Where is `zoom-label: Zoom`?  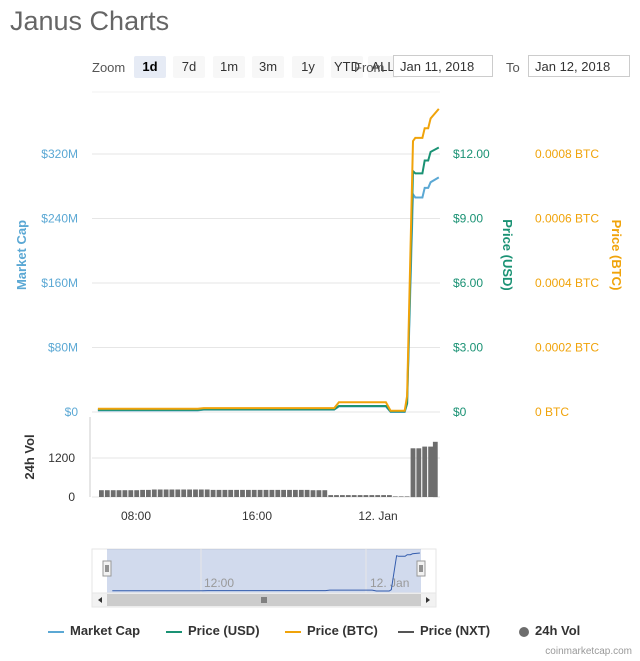 zoom-label: Zoom is located at coordinates (109, 67).